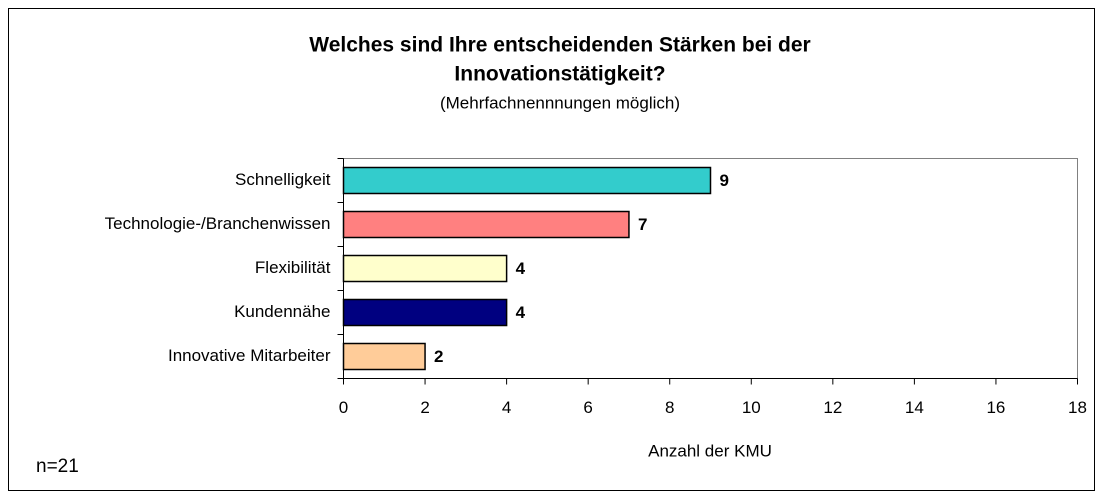  What do you see at coordinates (282, 311) in the screenshot?
I see `y-tick-label: Kundennähe` at bounding box center [282, 311].